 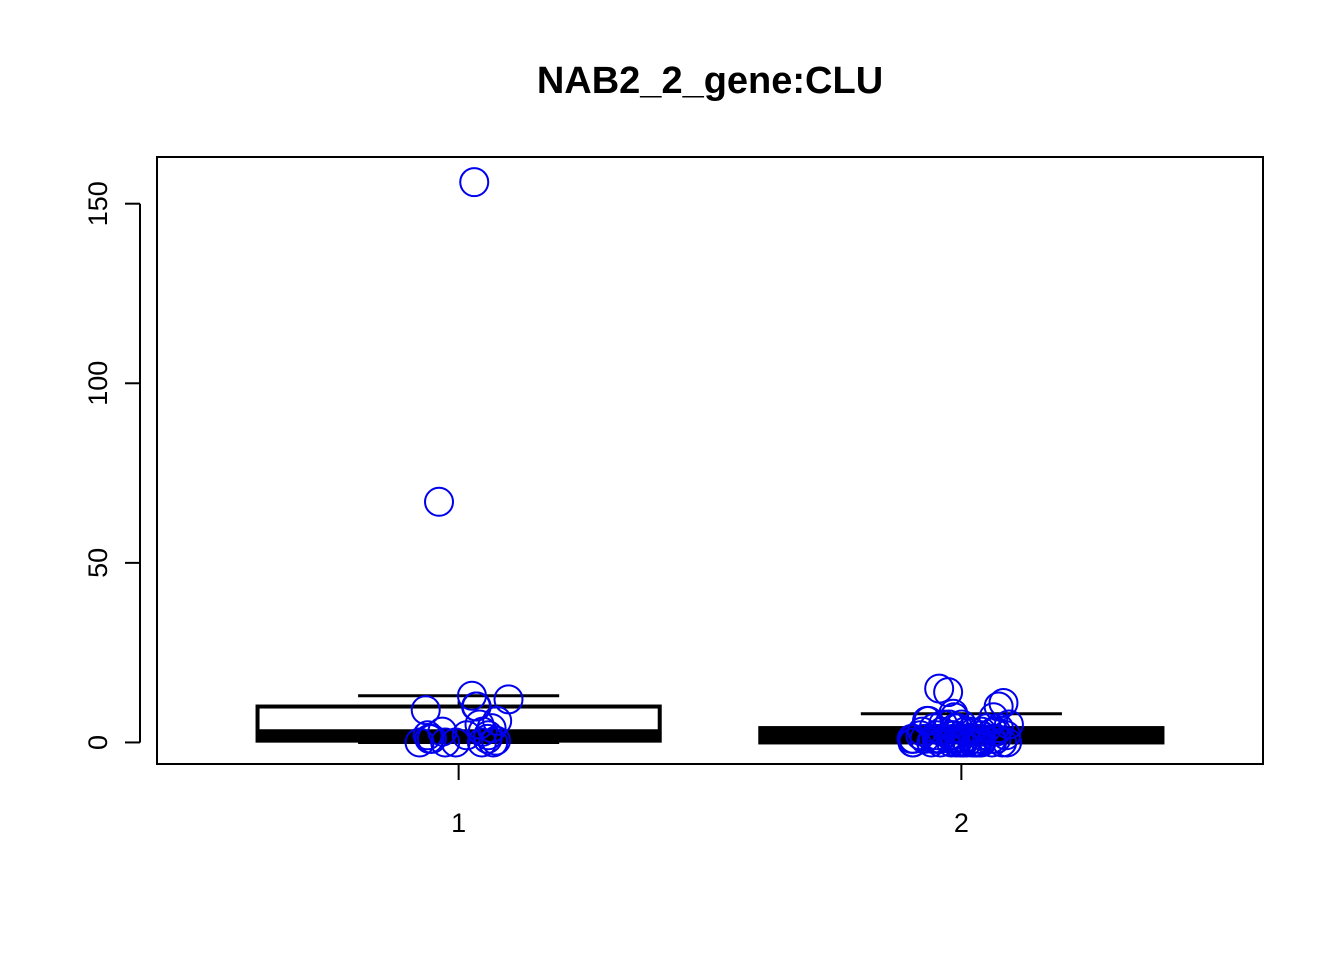 I want to click on y-tick-label: 50, so click(x=98, y=563).